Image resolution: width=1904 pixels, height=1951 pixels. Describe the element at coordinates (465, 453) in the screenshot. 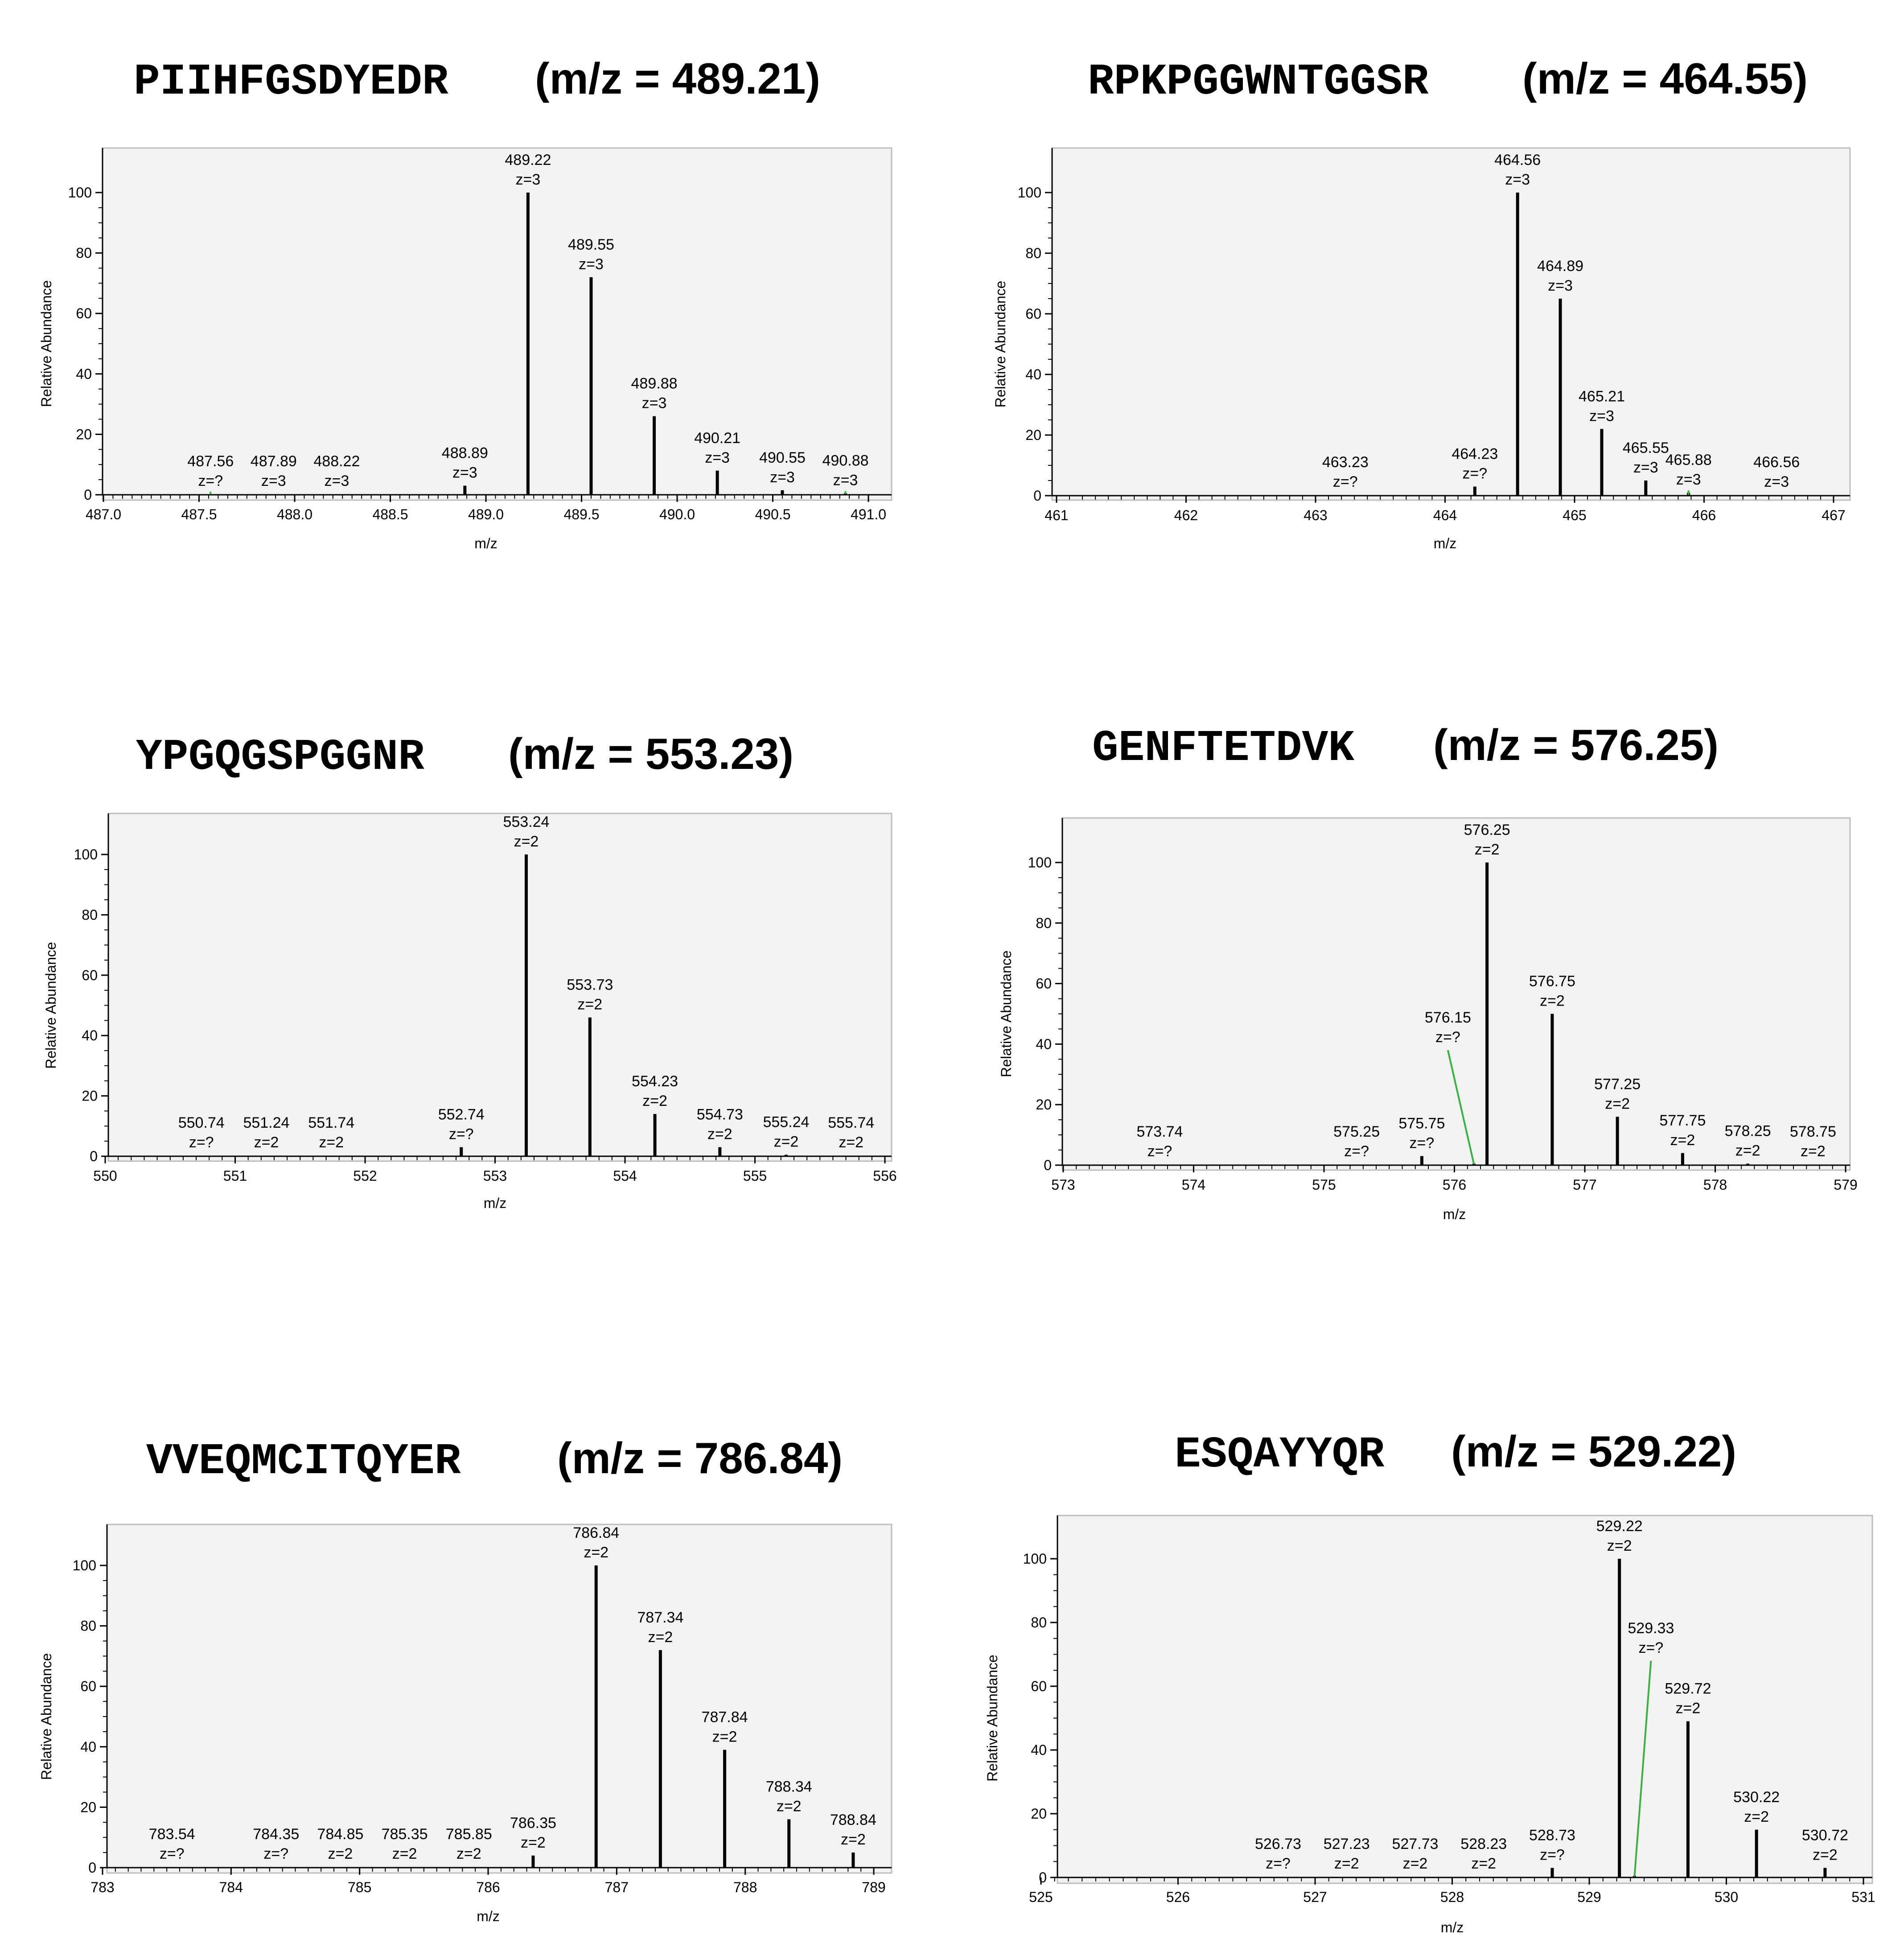

I see `peak-mz-label: 488.89` at that location.